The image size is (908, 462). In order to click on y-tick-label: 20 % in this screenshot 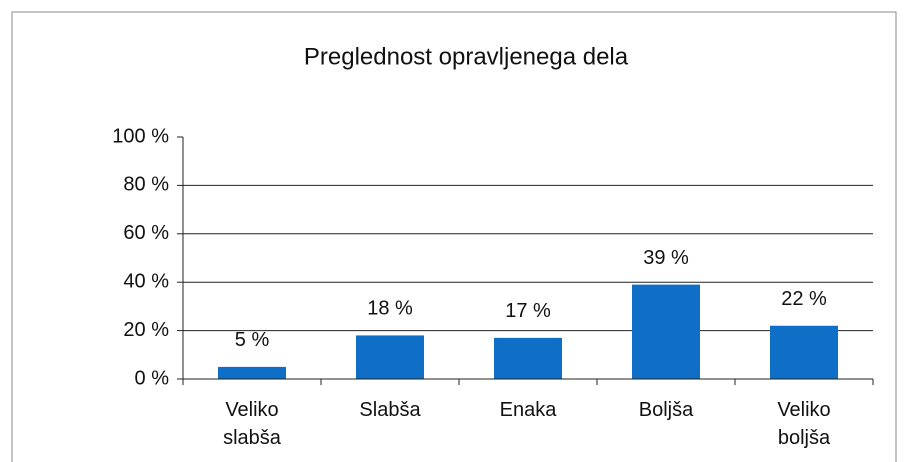, I will do `click(146, 330)`.